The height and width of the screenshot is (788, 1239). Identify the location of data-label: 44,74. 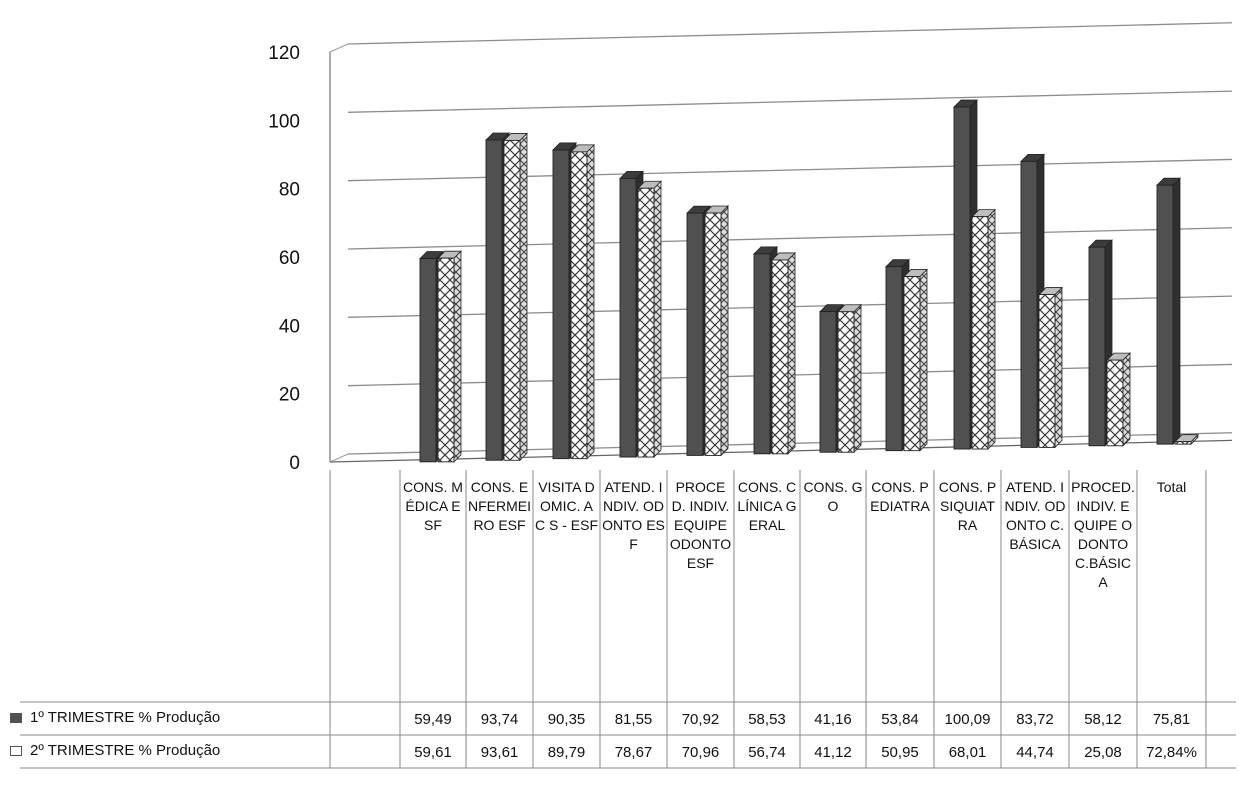
(1035, 752).